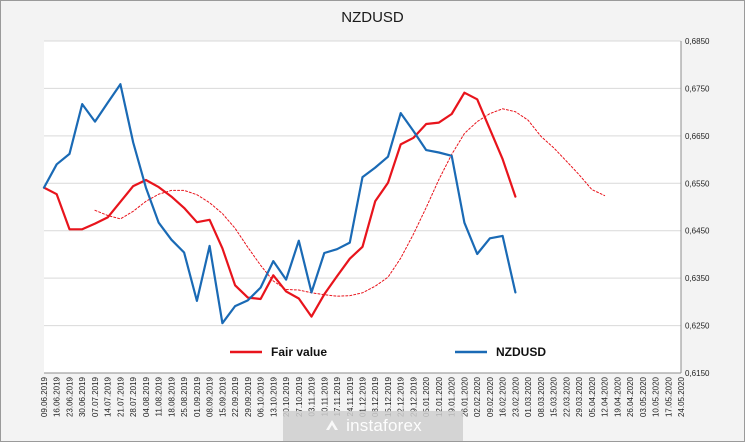 The height and width of the screenshot is (442, 745). I want to click on x-tick-label: 09.02.2020, so click(490, 396).